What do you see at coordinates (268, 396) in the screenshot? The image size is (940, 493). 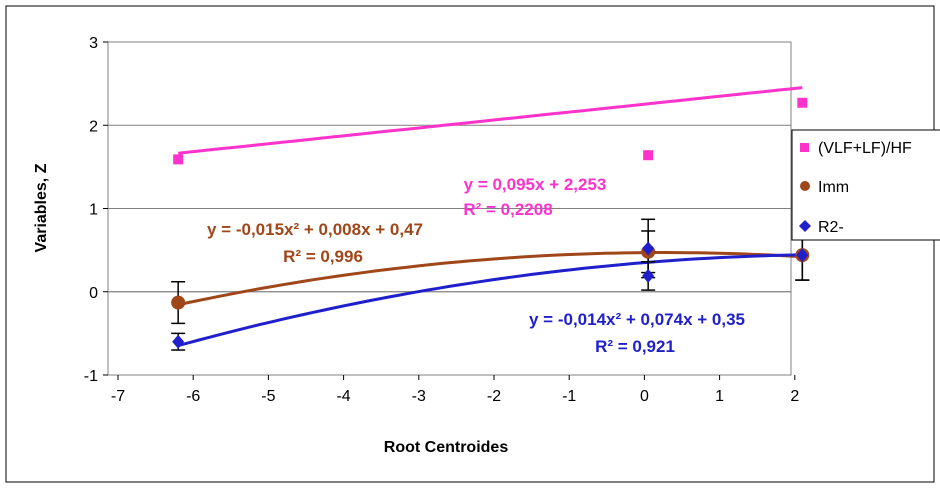 I see `x-tick-label: -5` at bounding box center [268, 396].